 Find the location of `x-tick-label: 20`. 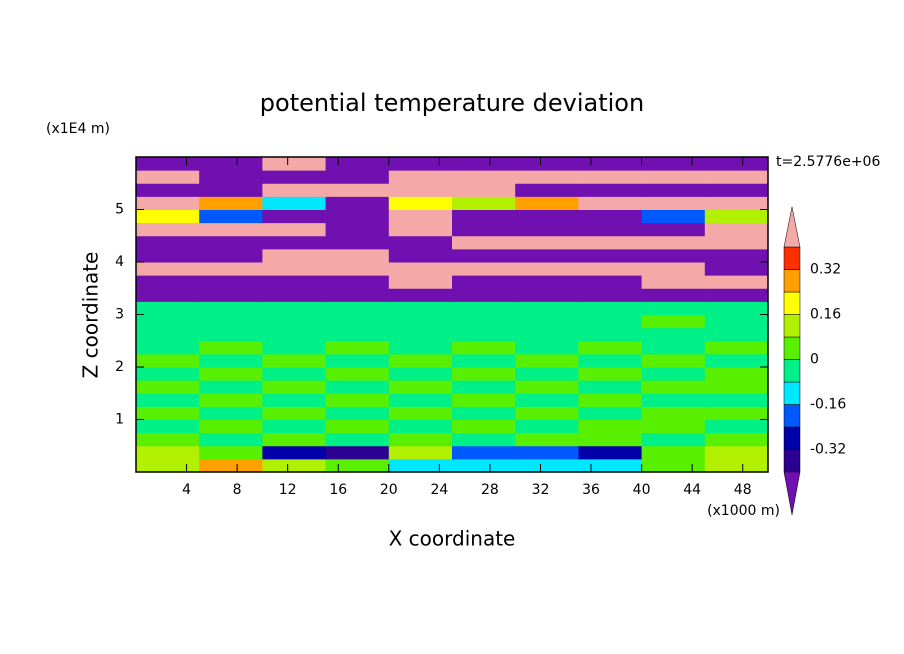

x-tick-label: 20 is located at coordinates (389, 490).